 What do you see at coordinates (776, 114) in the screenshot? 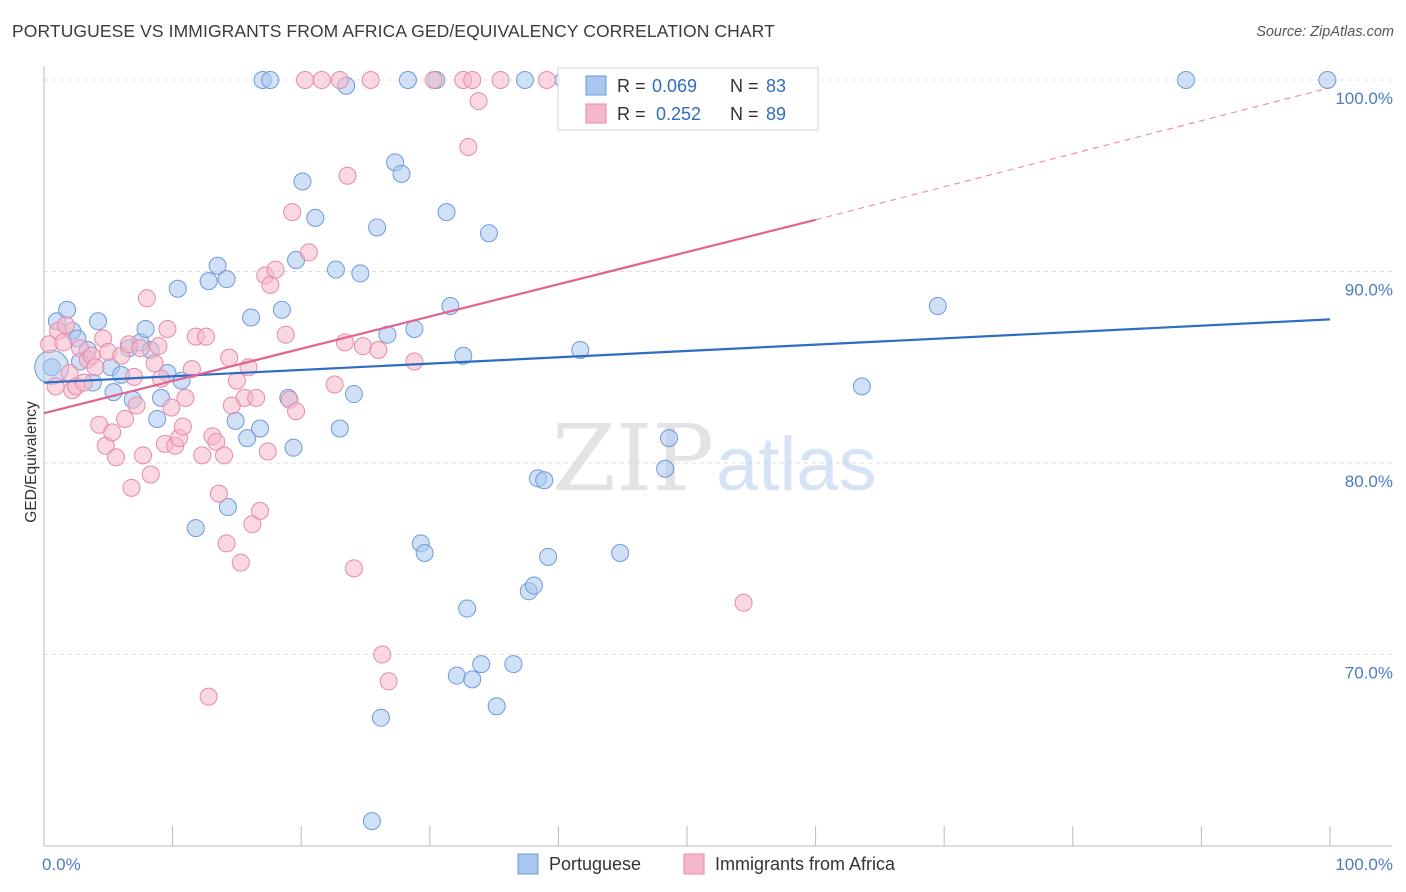
I see `stats-n-value-africa: 89` at bounding box center [776, 114].